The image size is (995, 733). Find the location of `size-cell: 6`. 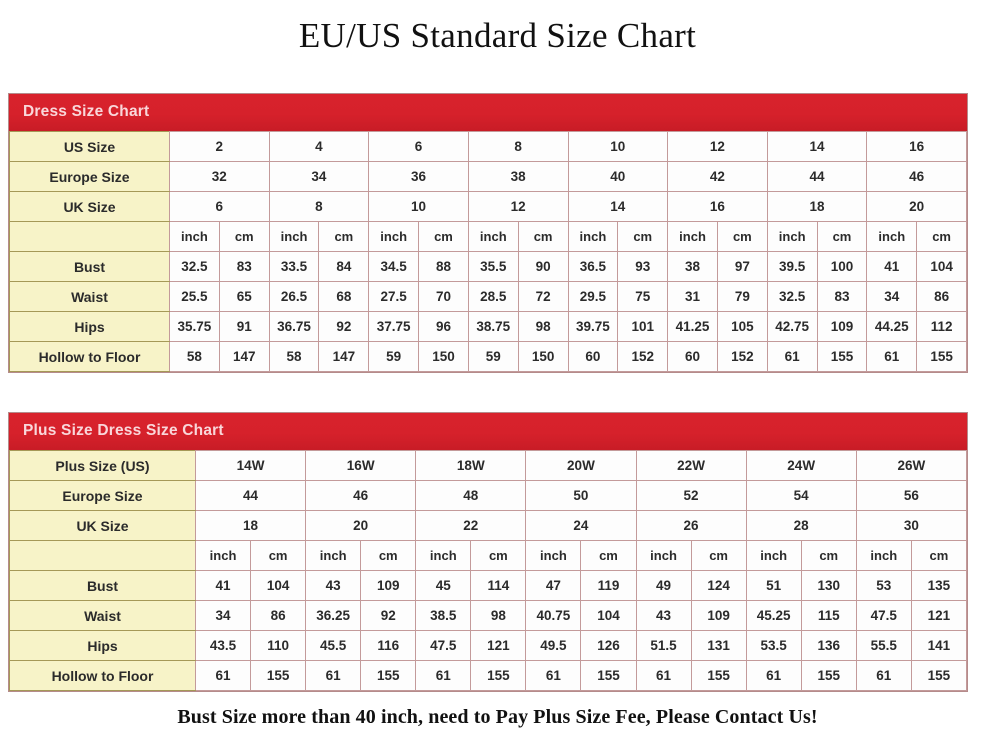

size-cell: 6 is located at coordinates (418, 146).